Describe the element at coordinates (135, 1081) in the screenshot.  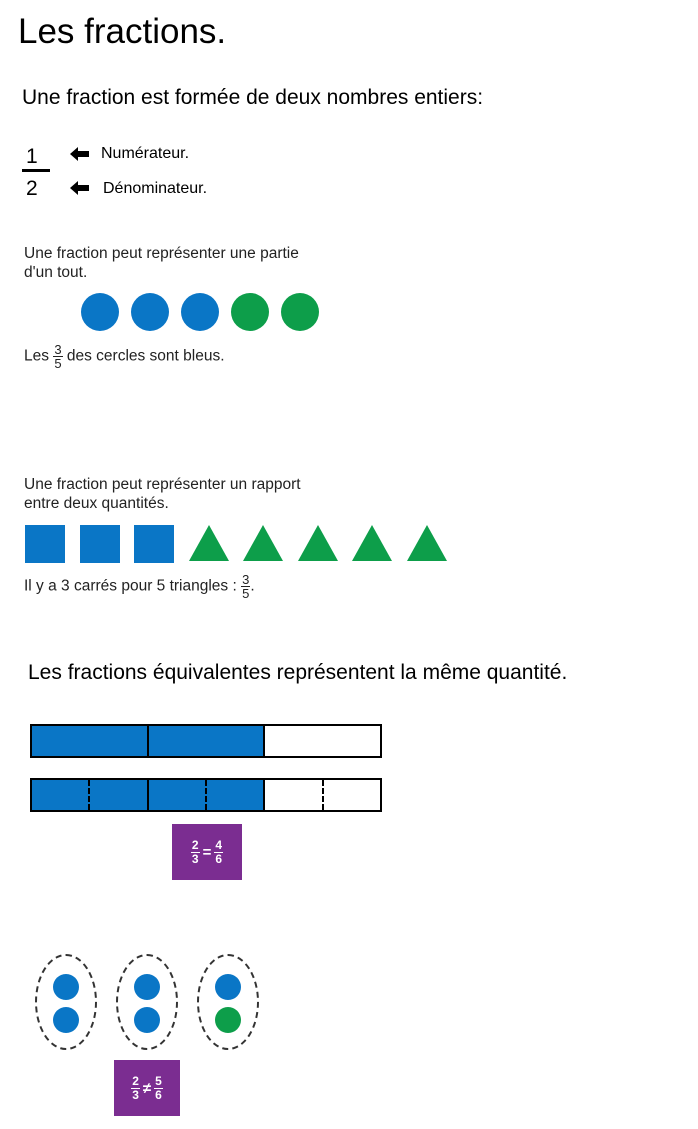
I see `badge2-left-num: 2` at that location.